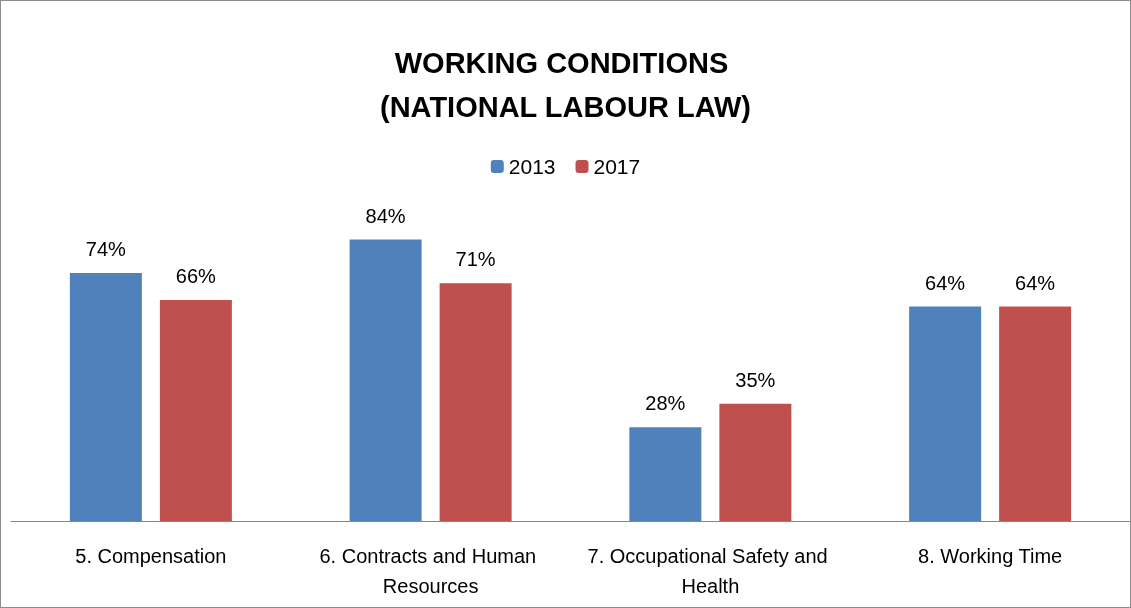 The image size is (1131, 608). Describe the element at coordinates (106, 249) in the screenshot. I see `data-label: 74%` at that location.